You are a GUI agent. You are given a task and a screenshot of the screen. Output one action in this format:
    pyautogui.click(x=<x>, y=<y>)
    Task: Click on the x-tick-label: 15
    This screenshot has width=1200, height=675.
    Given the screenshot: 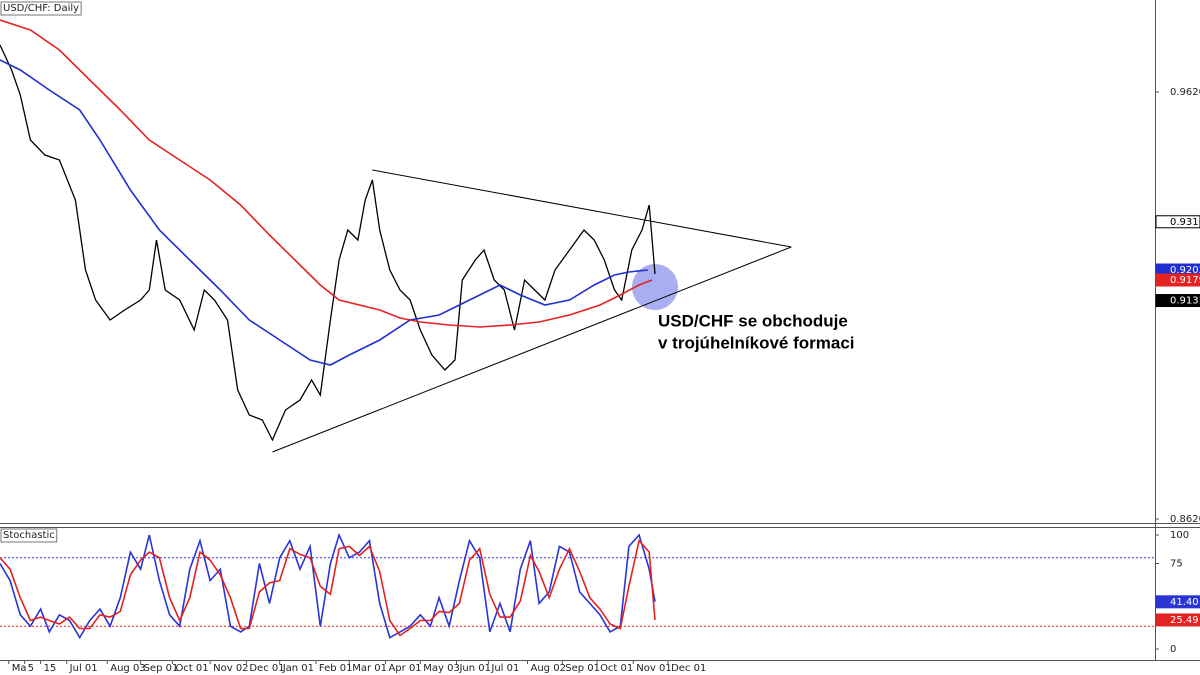 What is the action you would take?
    pyautogui.click(x=50, y=668)
    